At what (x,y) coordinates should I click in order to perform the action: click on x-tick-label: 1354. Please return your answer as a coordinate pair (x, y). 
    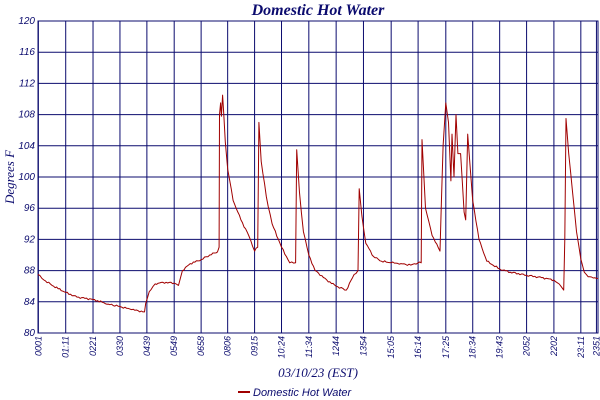
    Looking at the image, I should click on (363, 346).